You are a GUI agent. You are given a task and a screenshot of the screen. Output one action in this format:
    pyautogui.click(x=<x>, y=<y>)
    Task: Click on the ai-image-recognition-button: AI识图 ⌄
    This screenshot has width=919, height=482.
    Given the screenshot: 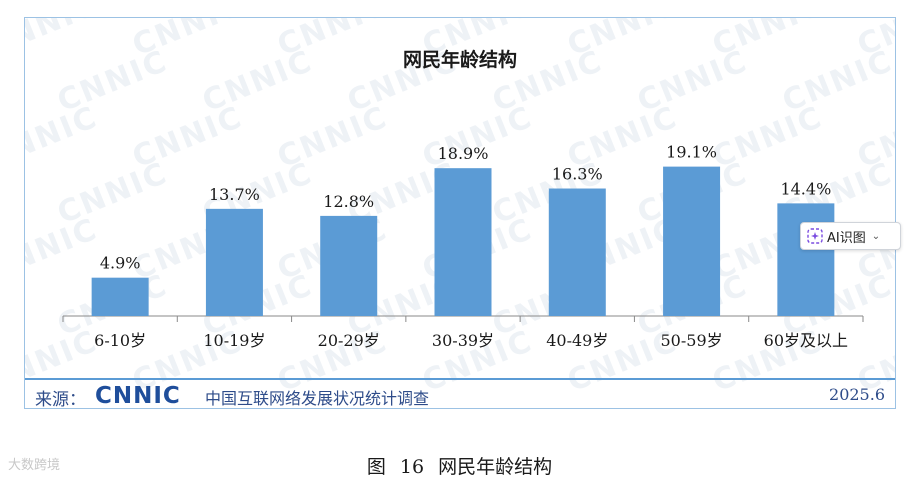 What is the action you would take?
    pyautogui.click(x=850, y=236)
    